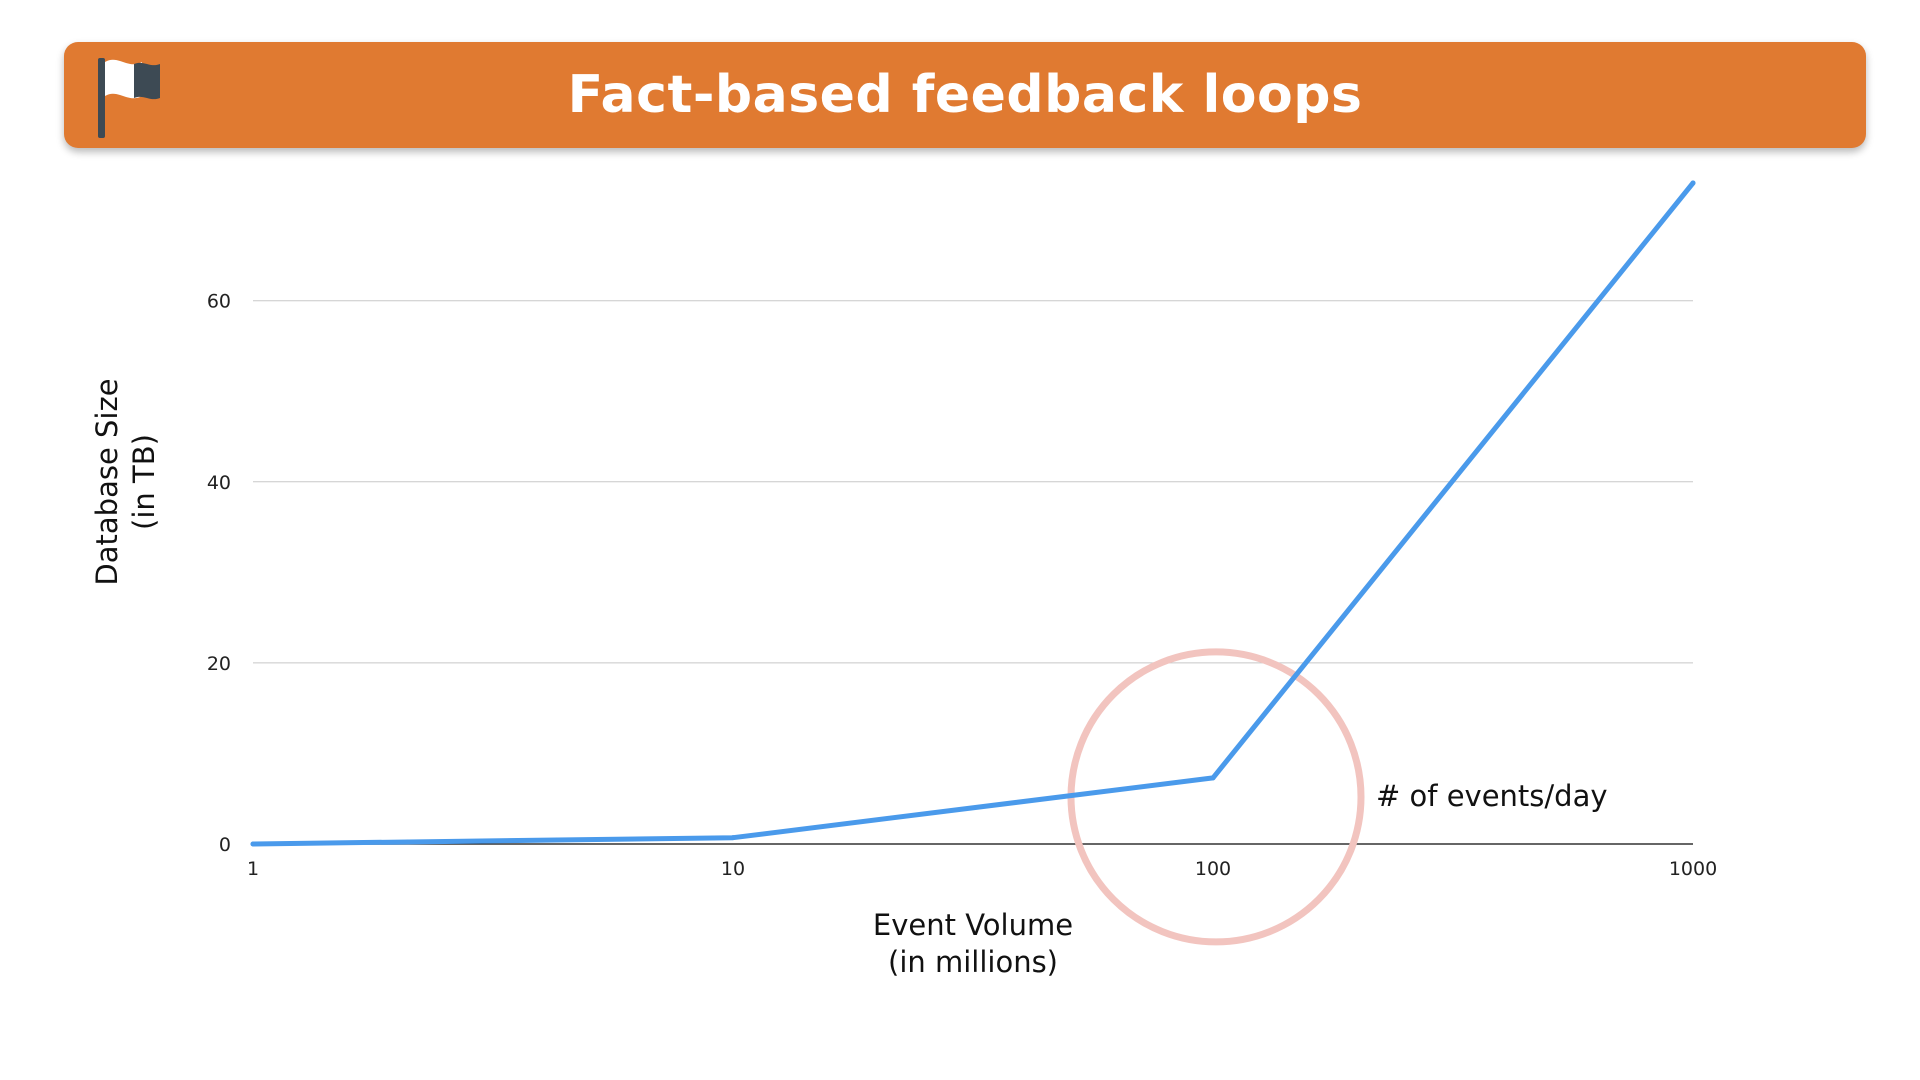  Describe the element at coordinates (107, 481) in the screenshot. I see `y-axis-title-line-1: Database Size` at that location.